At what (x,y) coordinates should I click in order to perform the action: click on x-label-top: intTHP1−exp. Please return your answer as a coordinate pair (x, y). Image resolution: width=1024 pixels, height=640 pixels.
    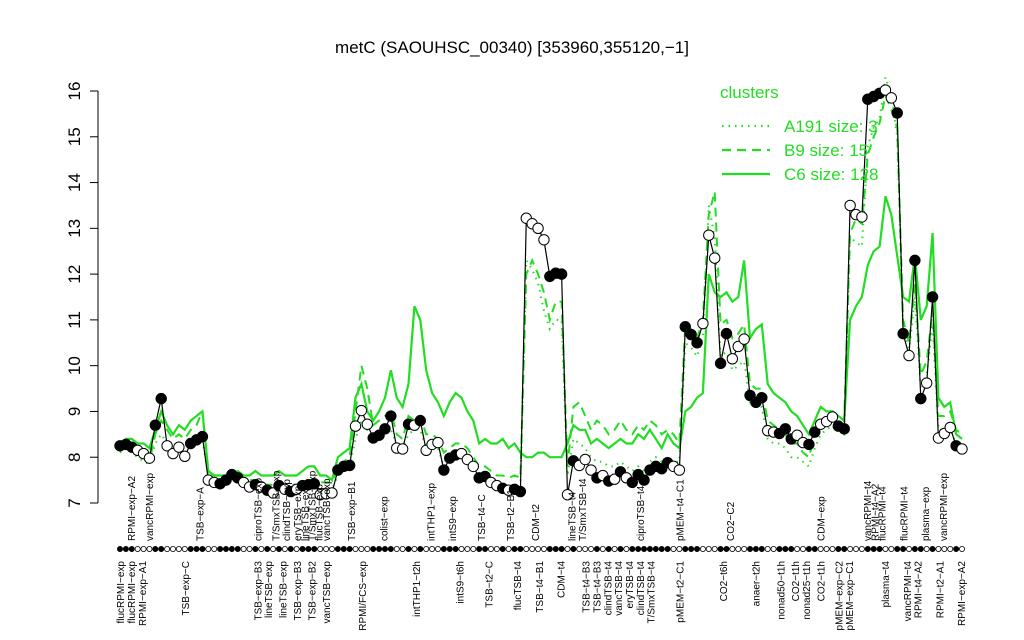
    Looking at the image, I should click on (432, 511).